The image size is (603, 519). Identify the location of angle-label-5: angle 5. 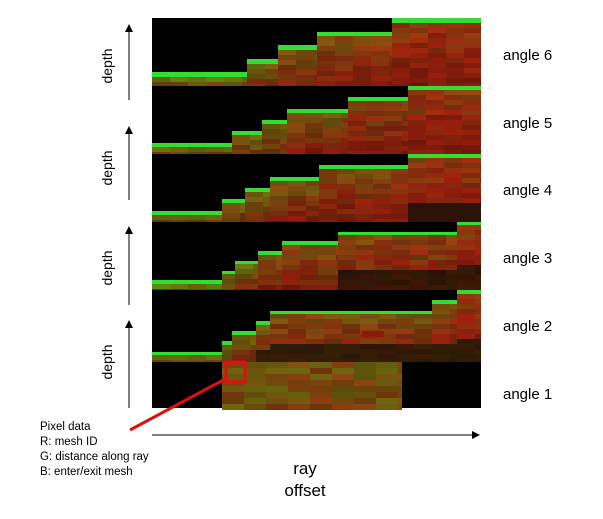
(527, 123).